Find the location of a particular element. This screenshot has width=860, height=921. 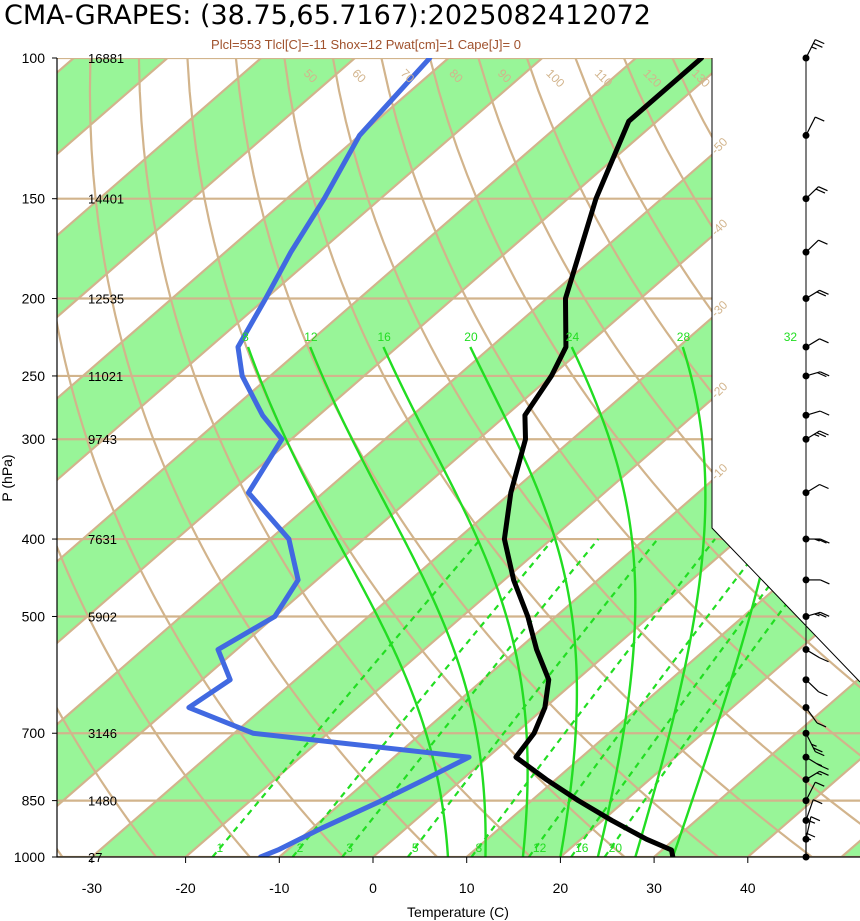

moist-adiabat-label: 8 is located at coordinates (245, 337).